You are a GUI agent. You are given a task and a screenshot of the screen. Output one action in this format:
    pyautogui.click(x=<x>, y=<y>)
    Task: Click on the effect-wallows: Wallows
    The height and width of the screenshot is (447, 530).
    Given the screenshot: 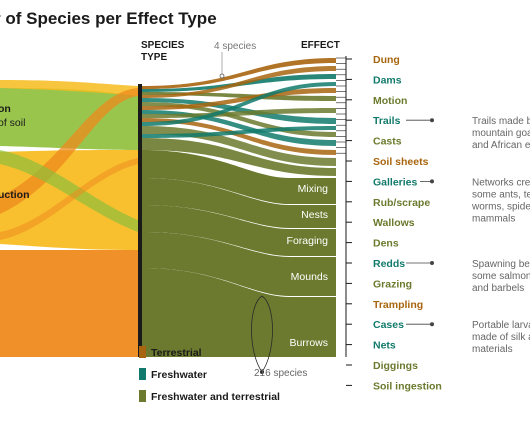 What is the action you would take?
    pyautogui.click(x=394, y=223)
    